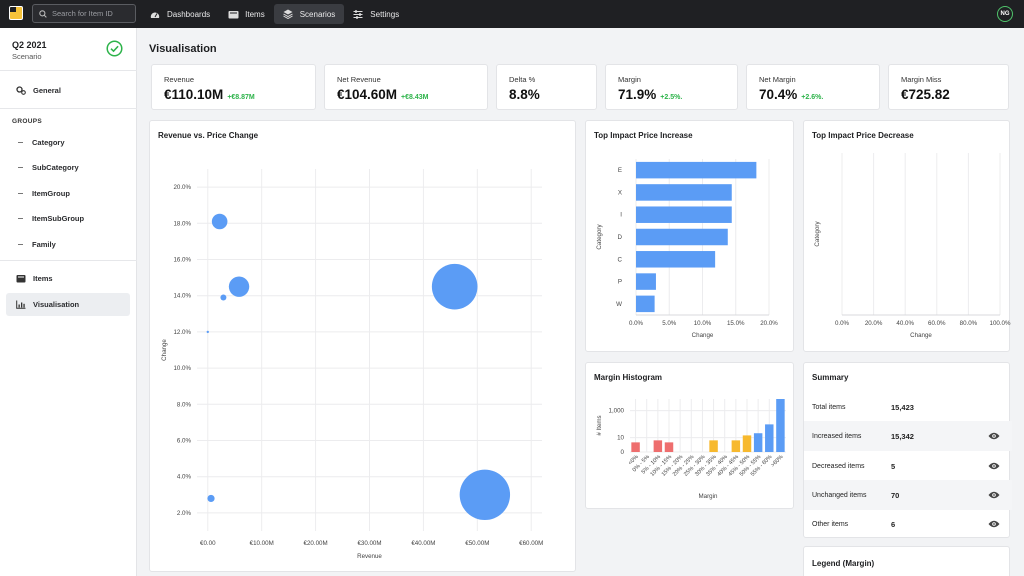  I want to click on y-tick-label: 20.0%, so click(182, 187).